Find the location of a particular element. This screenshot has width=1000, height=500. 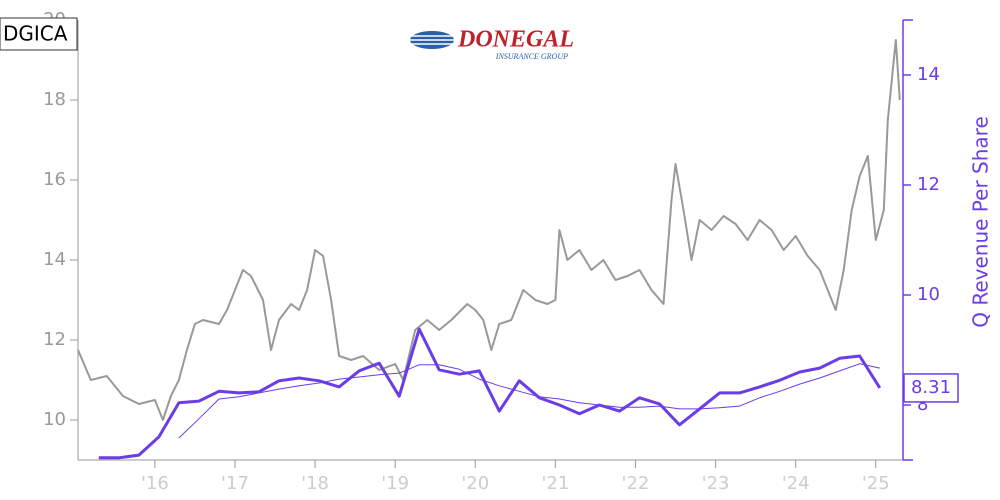

x-tick-label: '24 is located at coordinates (796, 483).